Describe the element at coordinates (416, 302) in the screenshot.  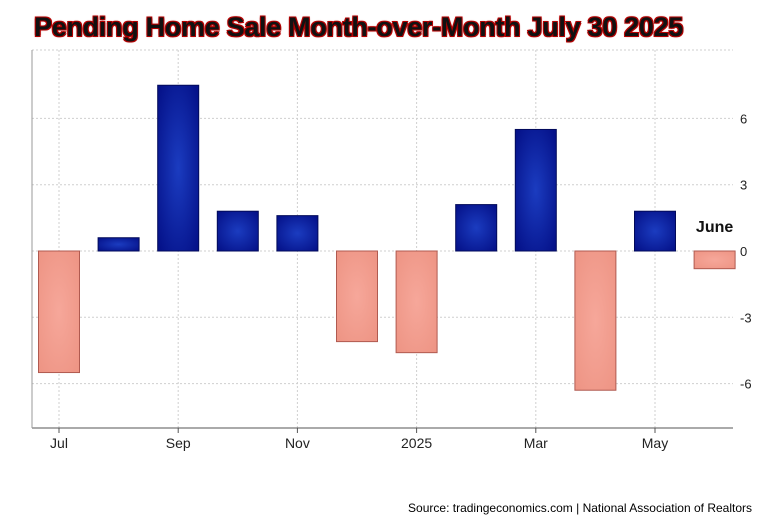
I see `bar-2025` at that location.